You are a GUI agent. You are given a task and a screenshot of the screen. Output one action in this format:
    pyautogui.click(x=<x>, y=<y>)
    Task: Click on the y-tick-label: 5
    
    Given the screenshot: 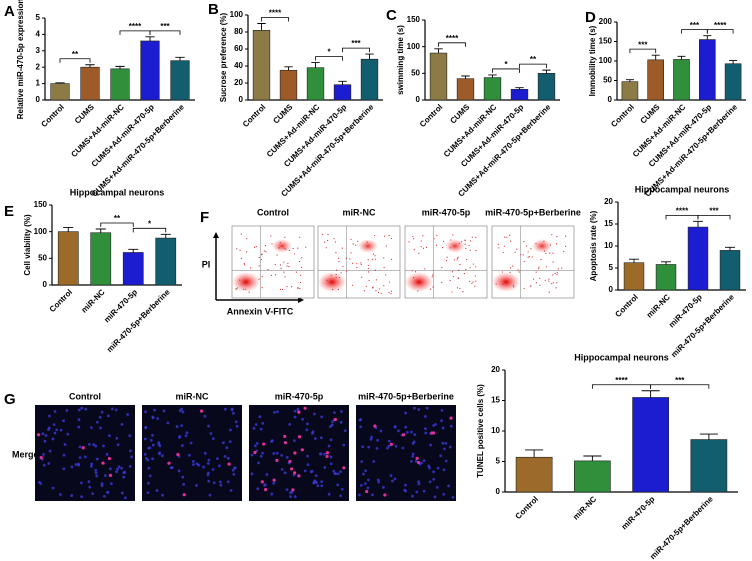 What is the action you would take?
    pyautogui.click(x=38, y=17)
    